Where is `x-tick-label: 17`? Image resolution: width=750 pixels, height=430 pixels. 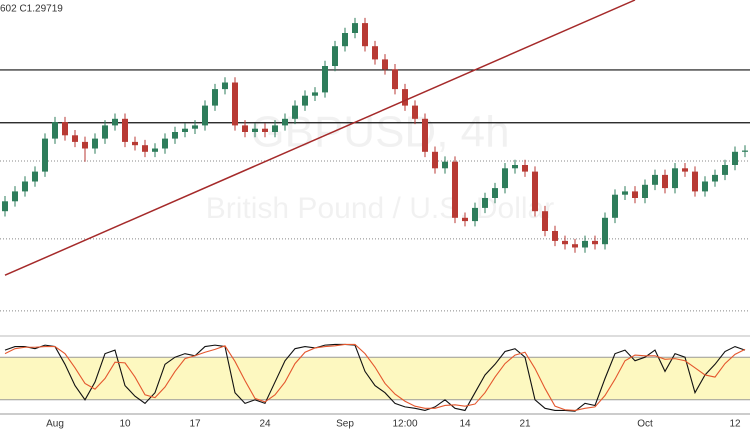 x-tick-label: 17 is located at coordinates (195, 424).